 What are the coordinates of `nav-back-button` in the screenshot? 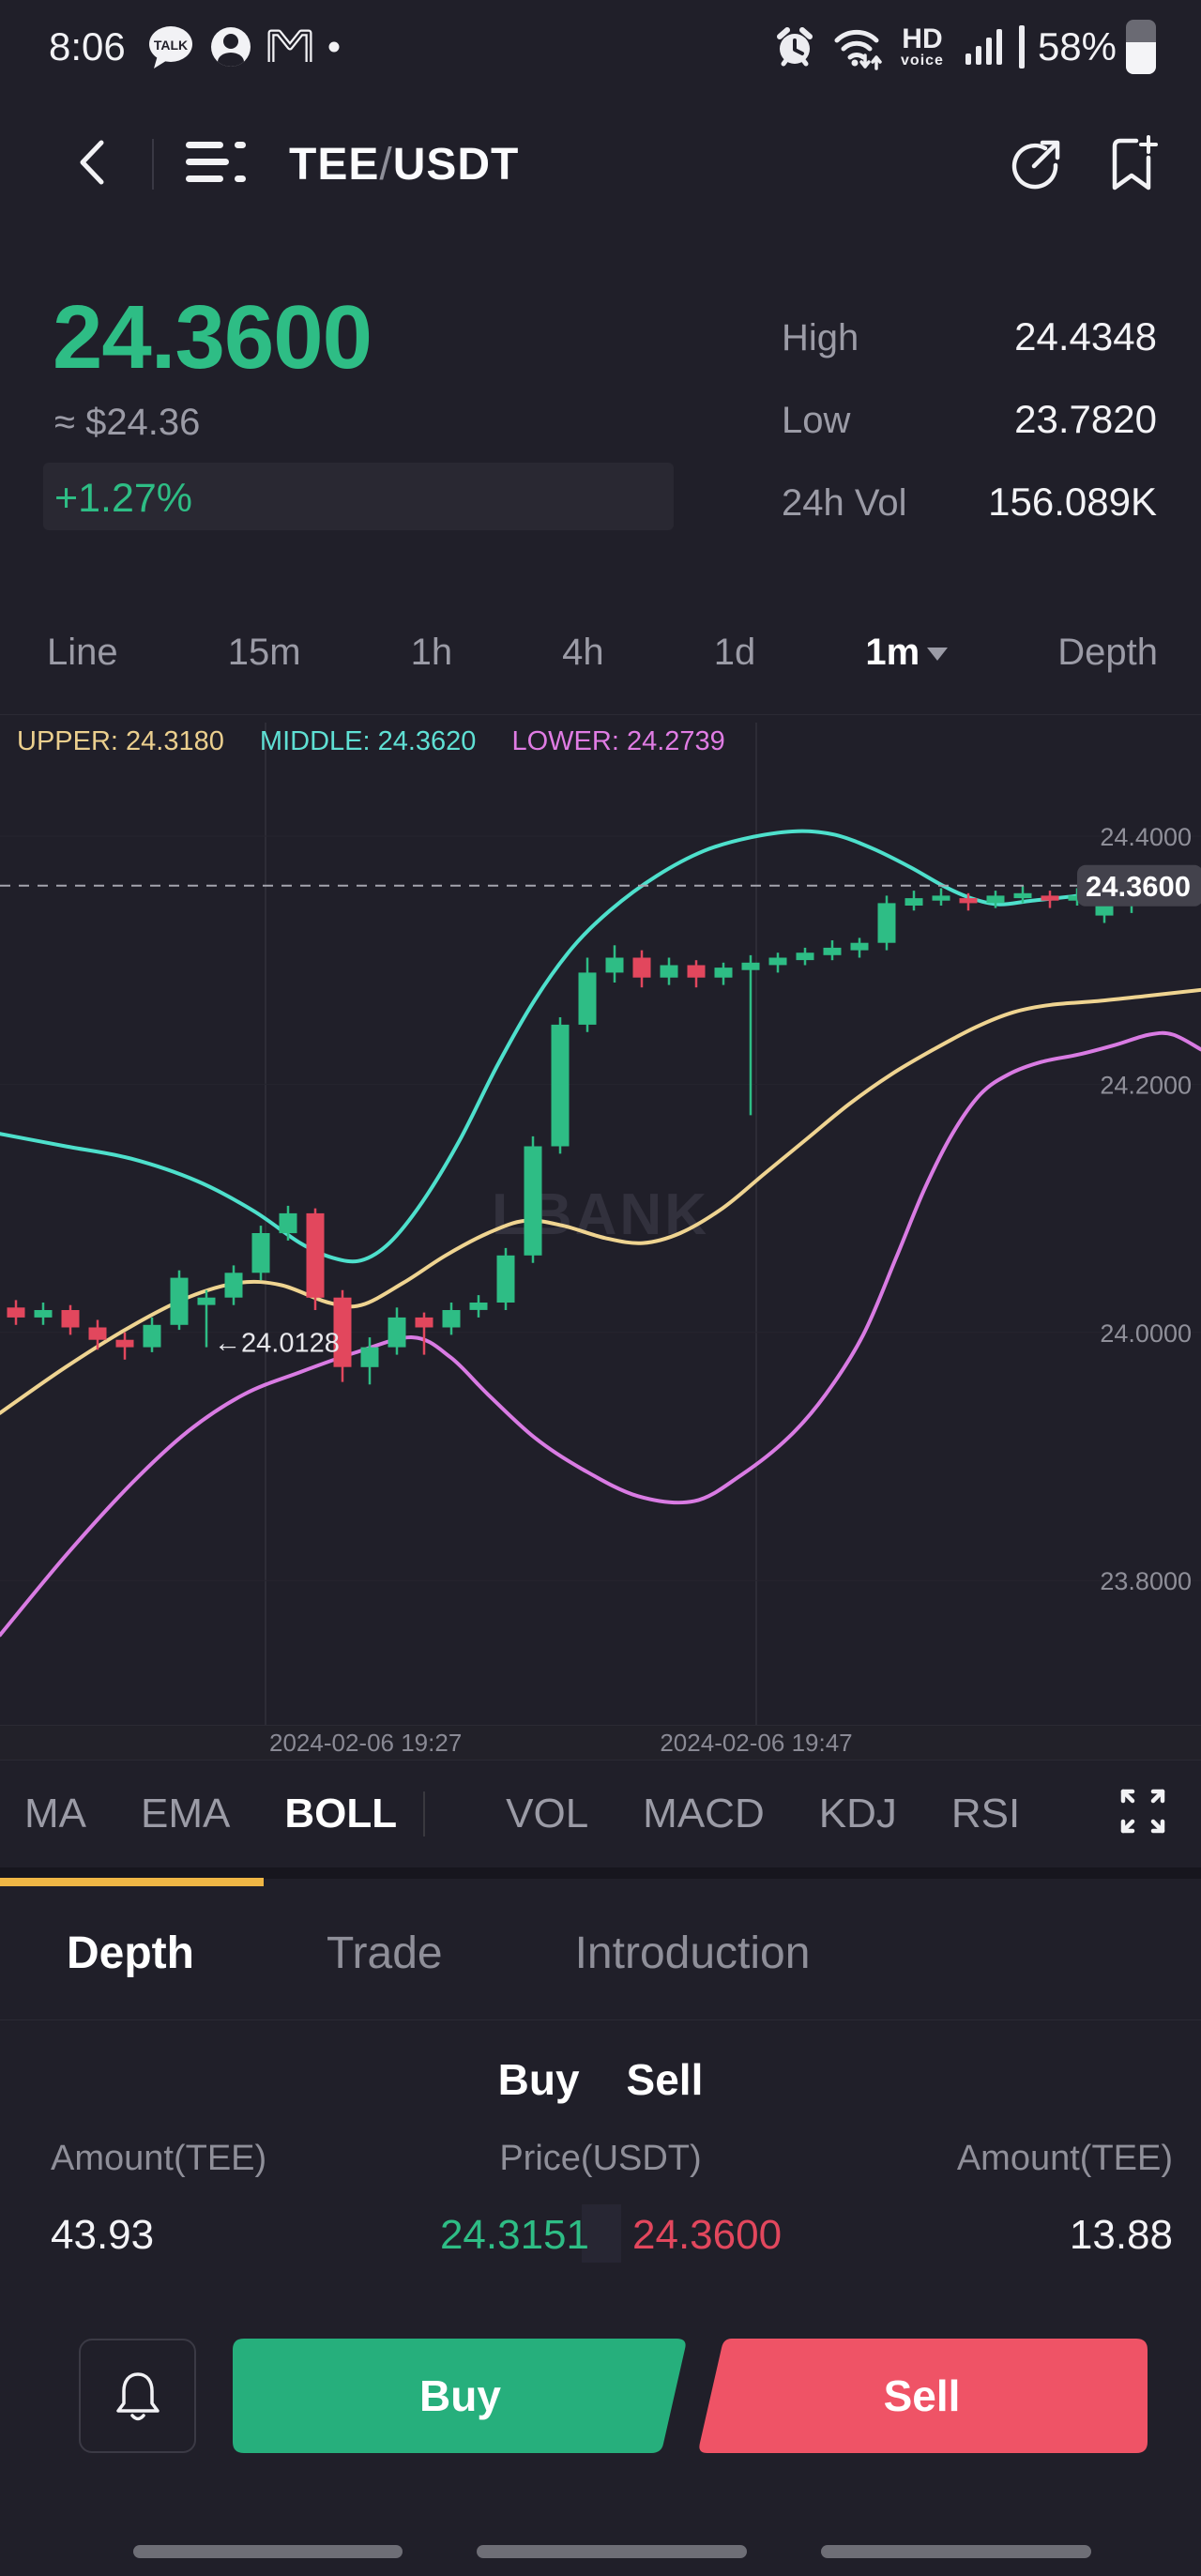 It's located at (956, 2551).